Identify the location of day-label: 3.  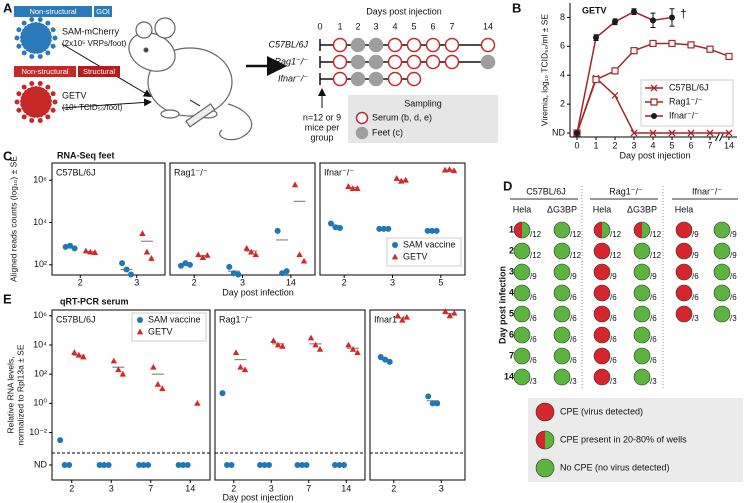
(375, 26).